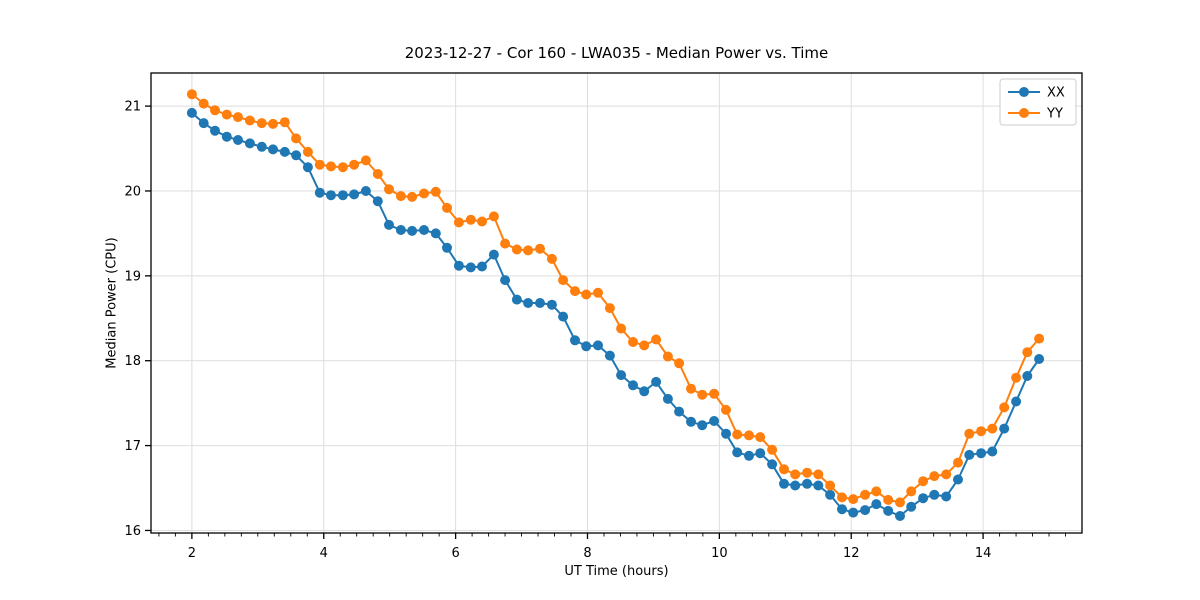 The height and width of the screenshot is (600, 1200). I want to click on x-tick-label: 6, so click(455, 553).